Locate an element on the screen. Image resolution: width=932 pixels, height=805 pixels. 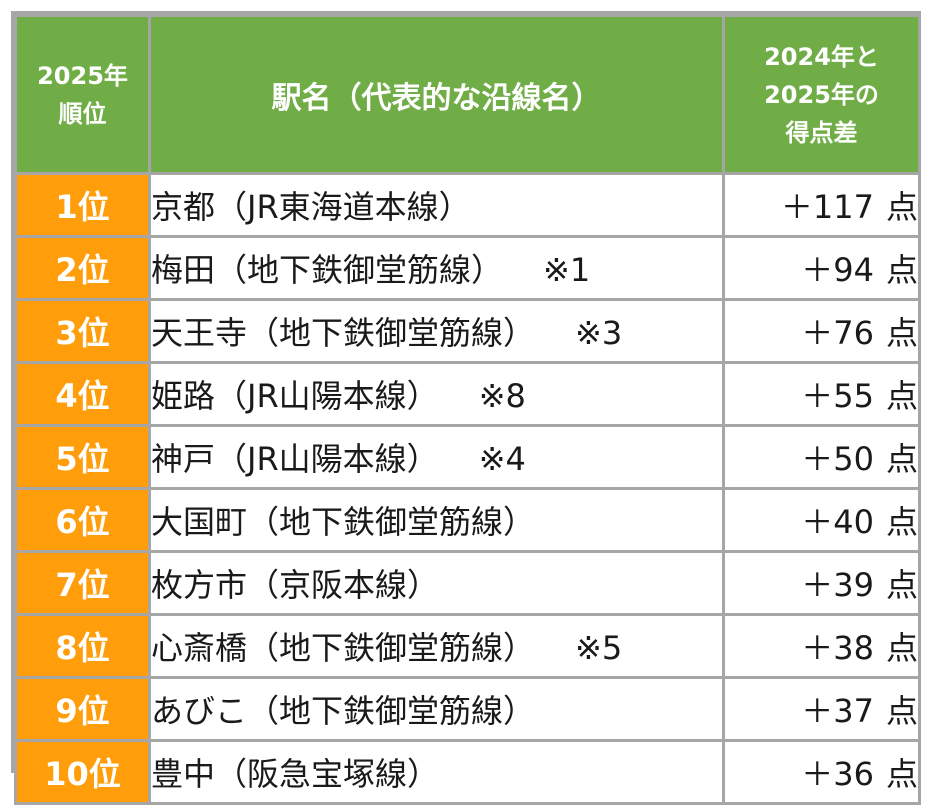
table-row: 4位 姫路（JR山陽本線） ※8 ＋55 点 is located at coordinates (467, 394).